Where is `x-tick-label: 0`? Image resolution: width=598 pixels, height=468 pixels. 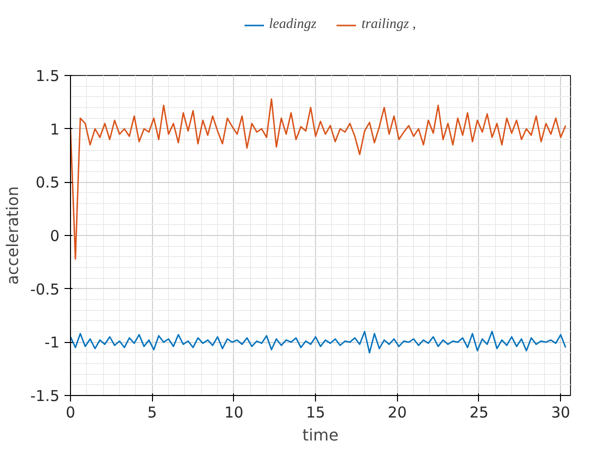
x-tick-label: 0 is located at coordinates (71, 413).